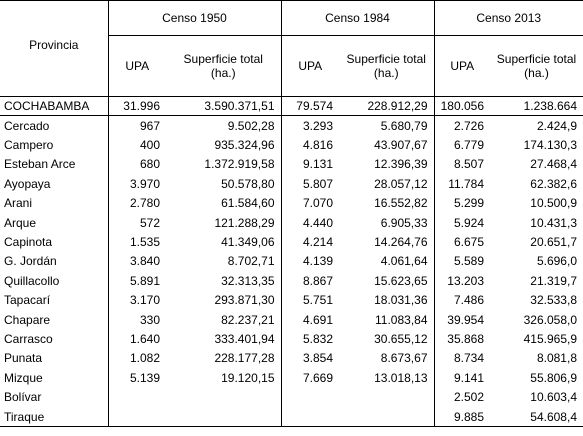 Image resolution: width=583 pixels, height=436 pixels. Describe the element at coordinates (309, 106) in the screenshot. I see `cell-upa-1984: 79.574` at that location.